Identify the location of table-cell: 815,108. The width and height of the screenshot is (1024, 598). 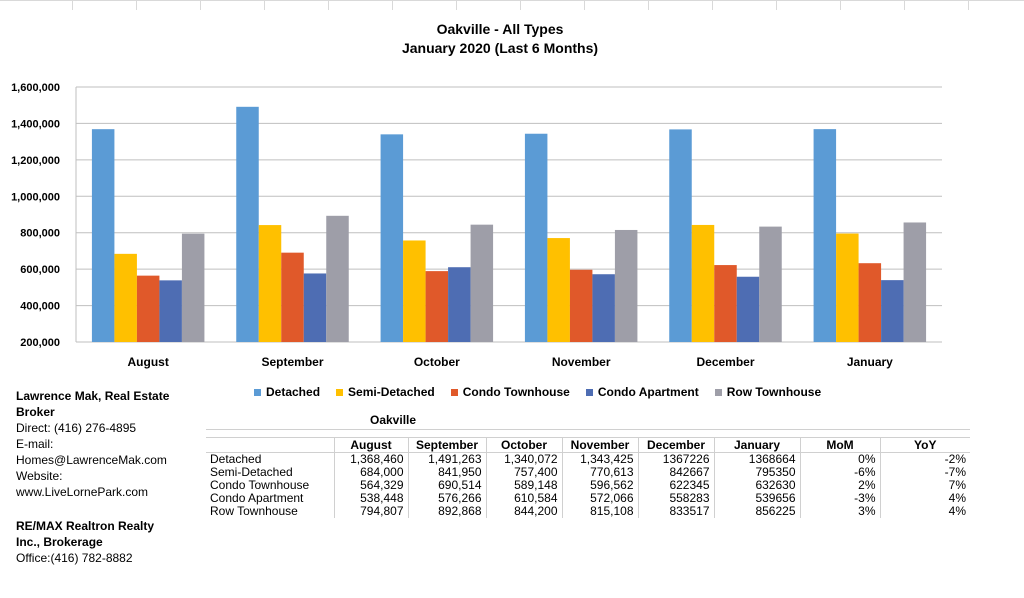
(599, 511).